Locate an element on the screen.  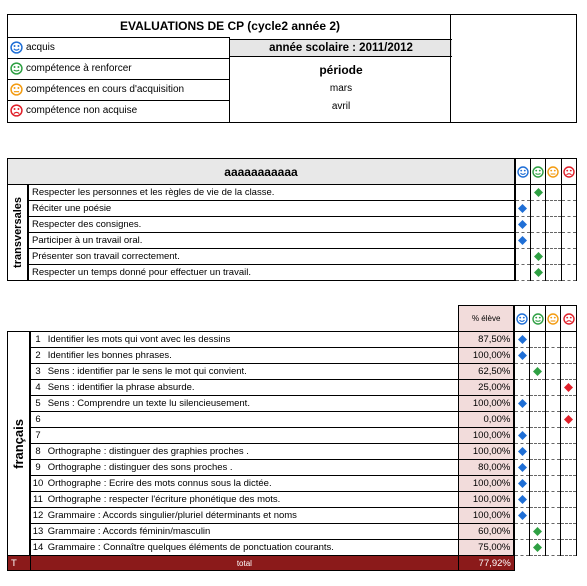
francais-header-blank is located at coordinates (233, 318).